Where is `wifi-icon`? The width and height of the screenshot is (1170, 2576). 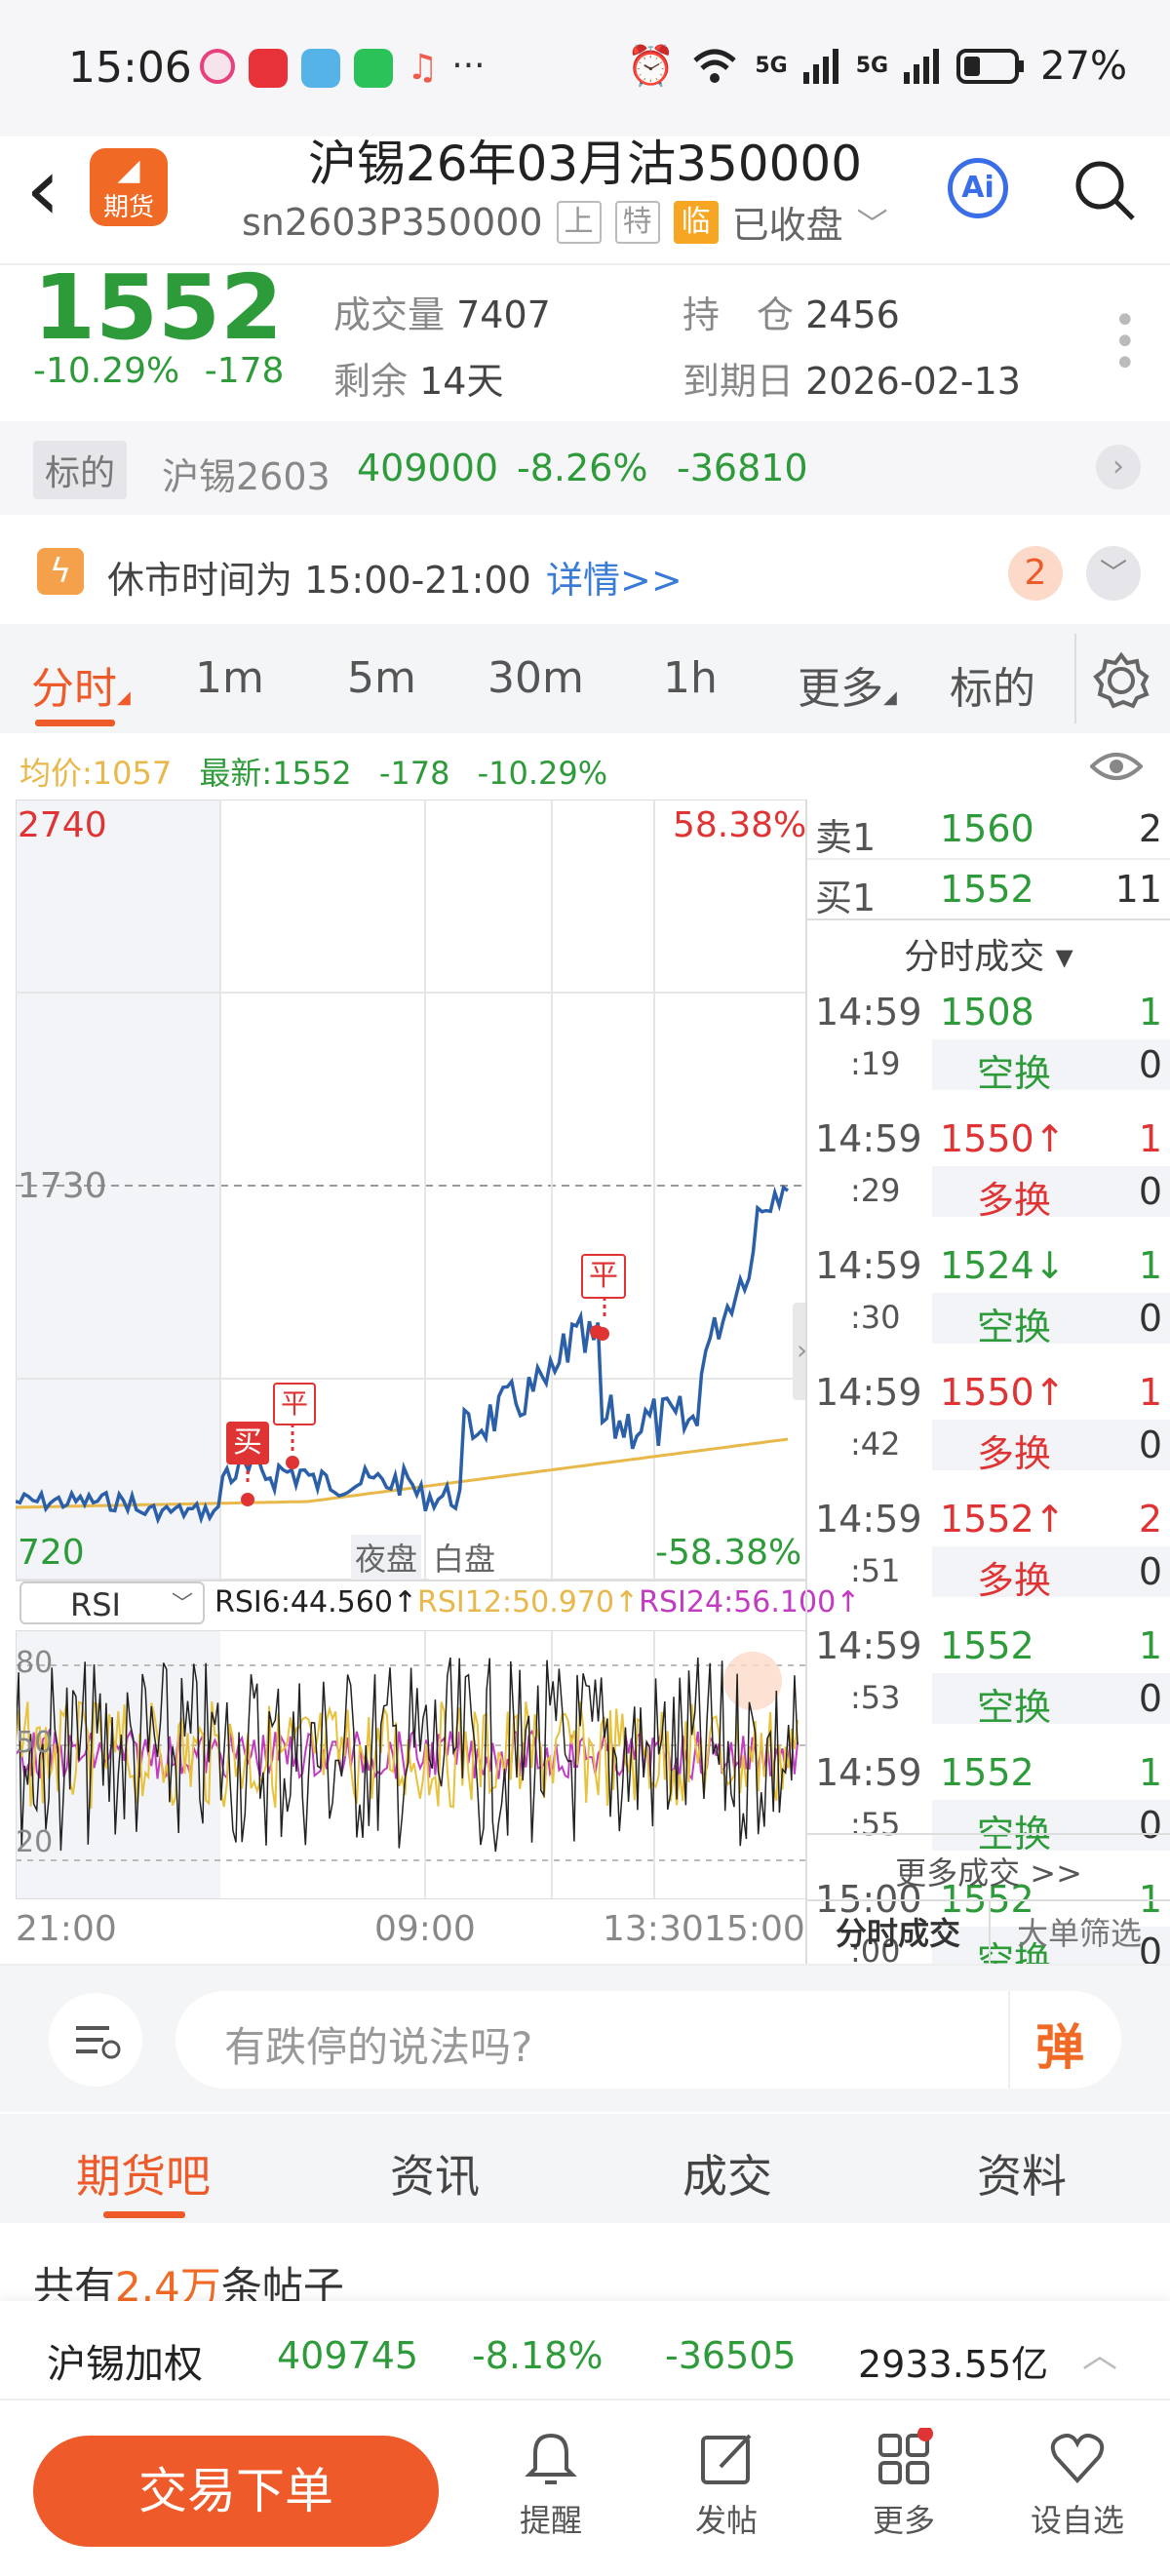 wifi-icon is located at coordinates (715, 66).